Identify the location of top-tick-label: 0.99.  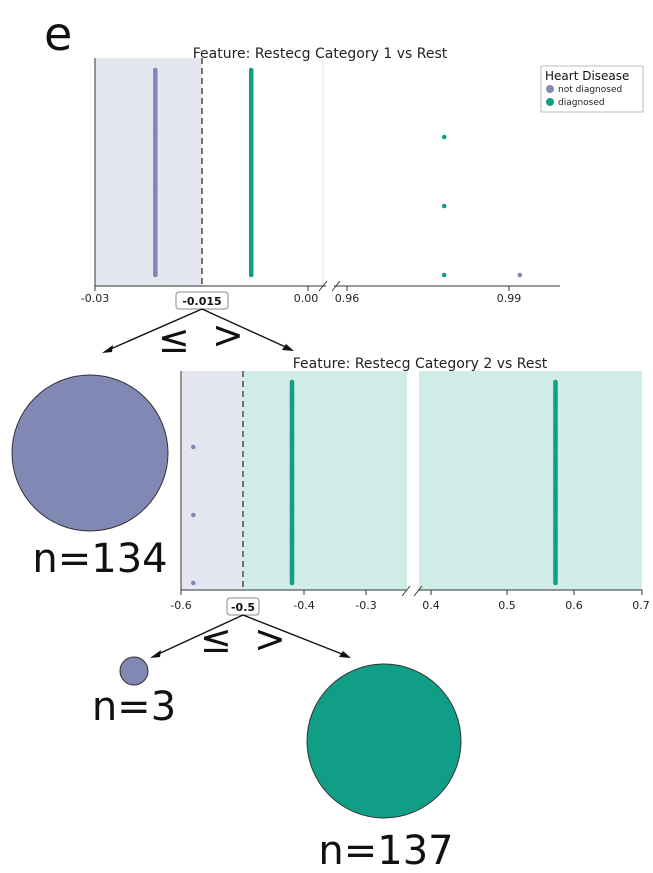
(509, 298).